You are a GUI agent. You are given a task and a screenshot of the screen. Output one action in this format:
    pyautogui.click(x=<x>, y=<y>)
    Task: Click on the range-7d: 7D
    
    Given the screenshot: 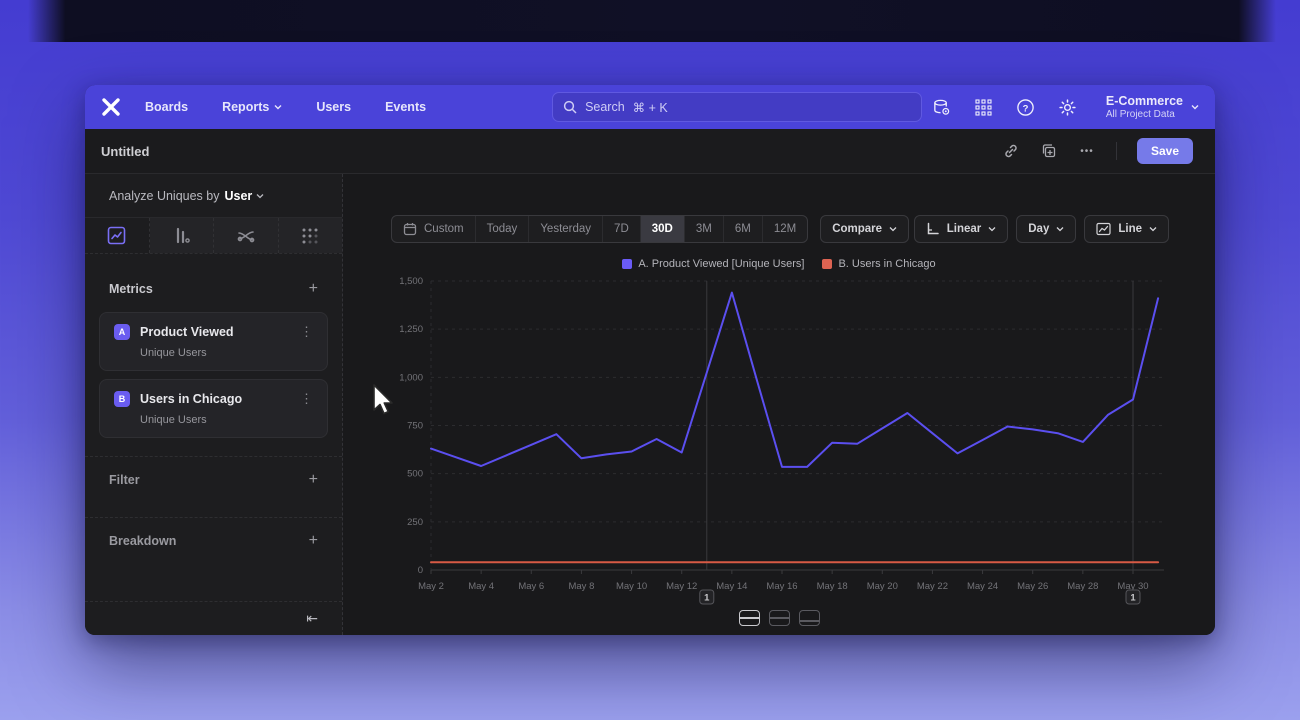 What is the action you would take?
    pyautogui.click(x=621, y=229)
    